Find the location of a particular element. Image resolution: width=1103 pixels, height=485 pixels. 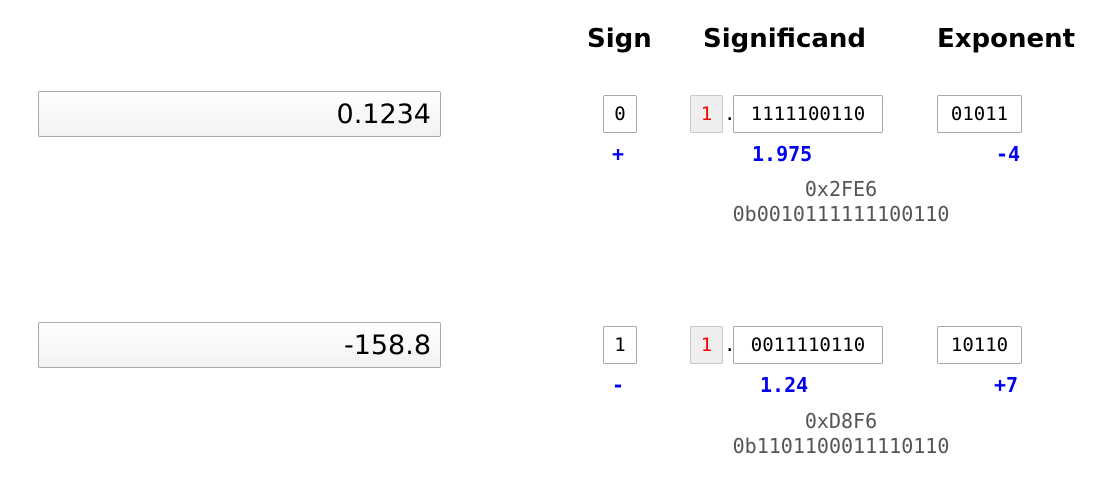

exponent-bits-field: 01011 is located at coordinates (979, 114).